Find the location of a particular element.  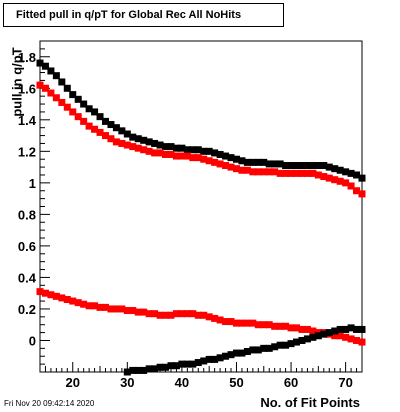

x-tick-label: 20 is located at coordinates (73, 382).